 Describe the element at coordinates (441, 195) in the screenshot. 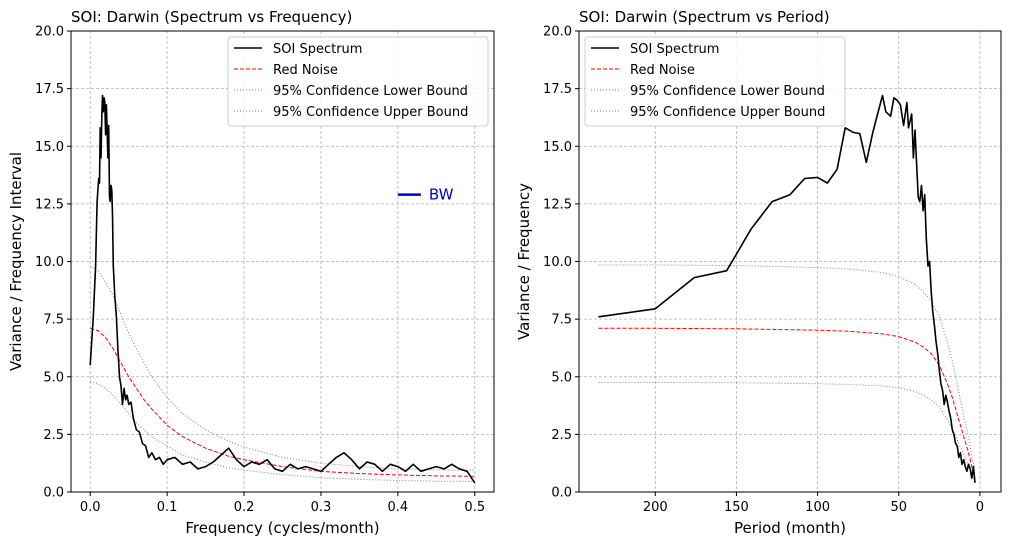

I see `bandwidth-label: BW` at that location.